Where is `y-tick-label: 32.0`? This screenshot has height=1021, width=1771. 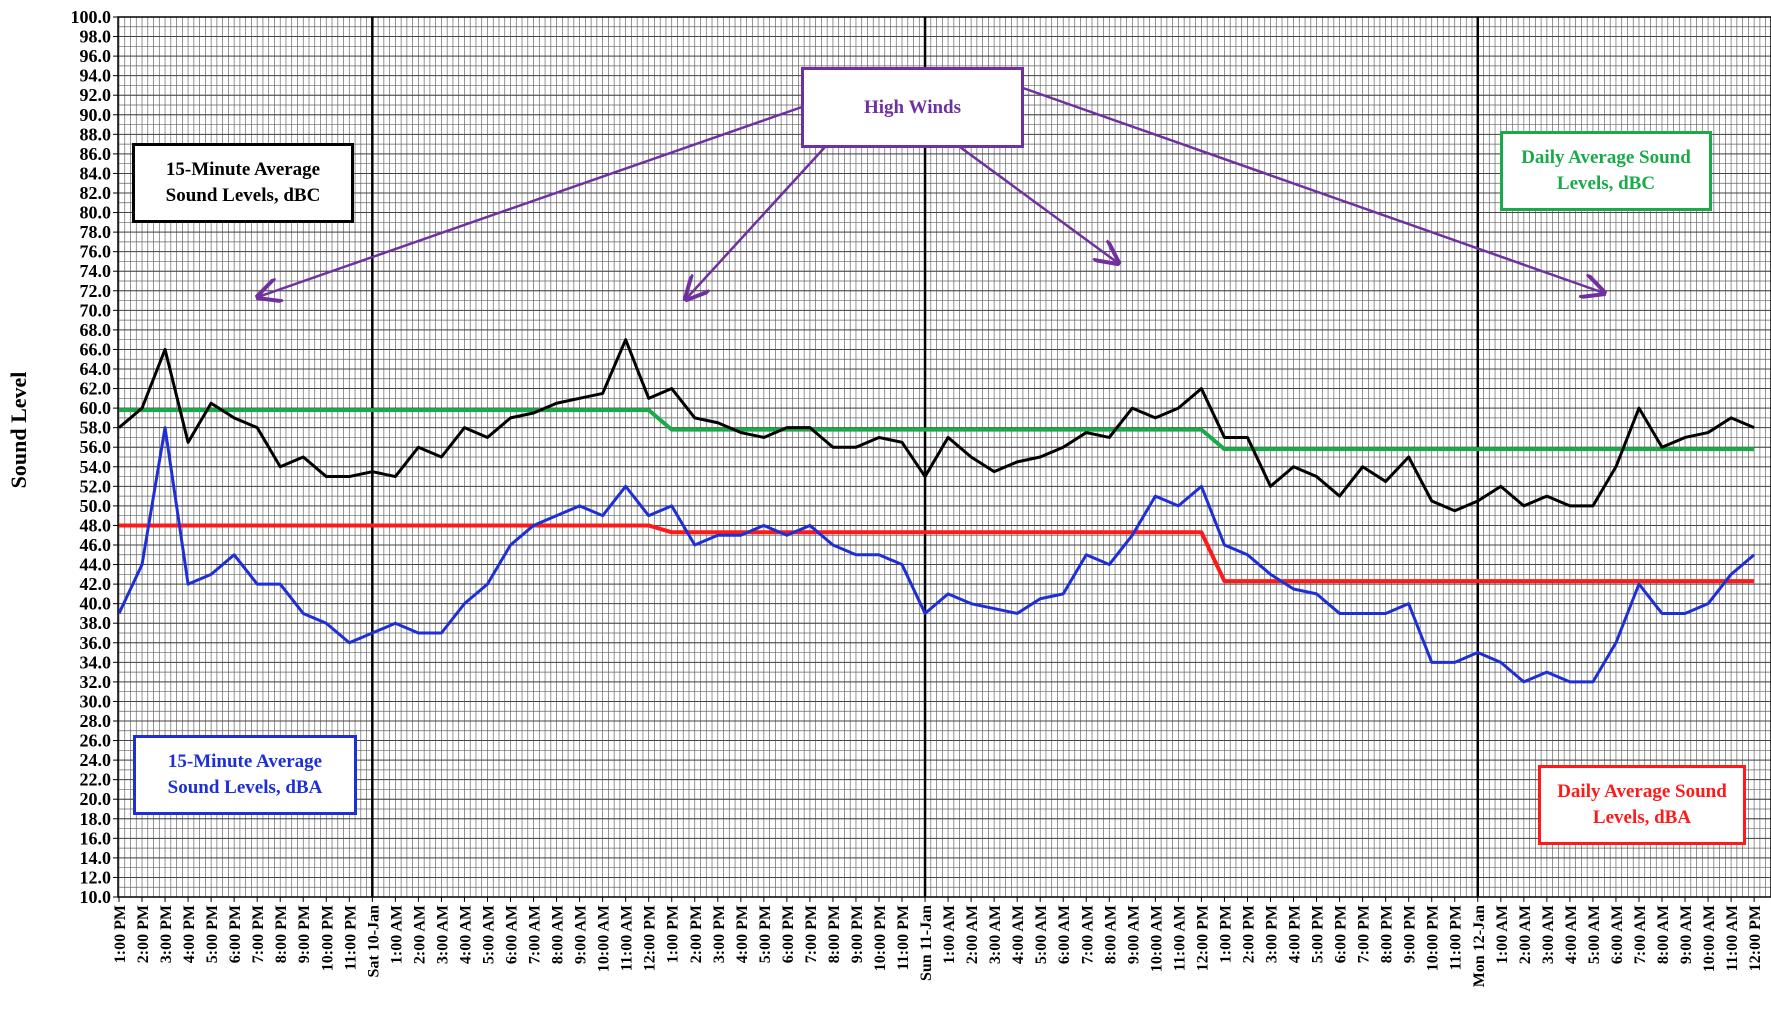
y-tick-label: 32.0 is located at coordinates (96, 682).